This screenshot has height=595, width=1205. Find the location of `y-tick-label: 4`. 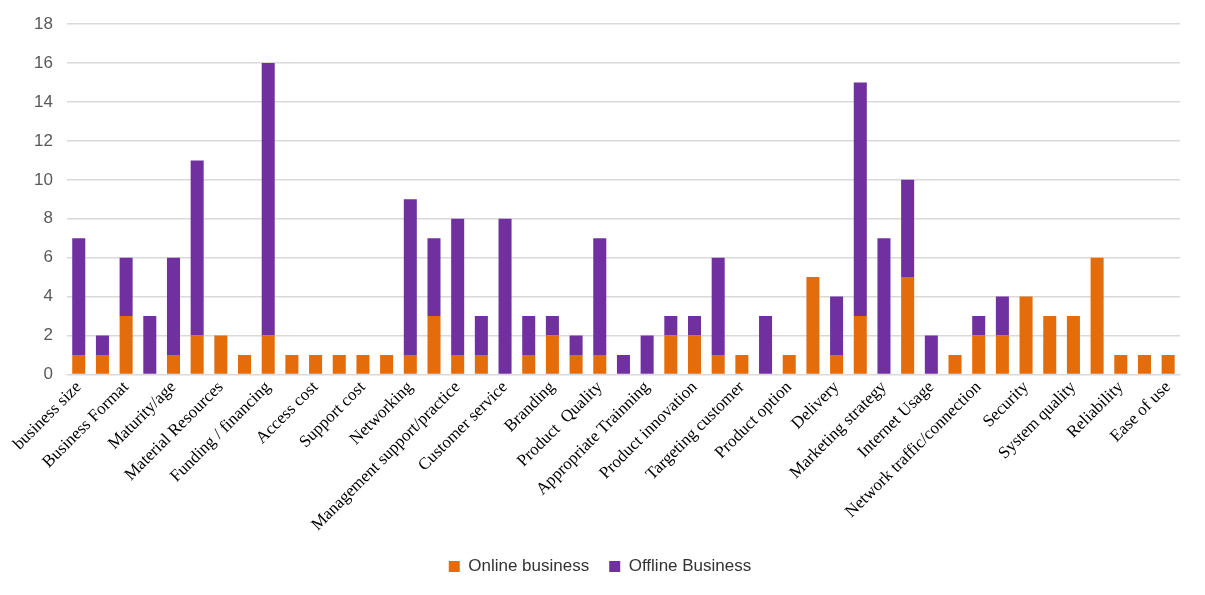

y-tick-label: 4 is located at coordinates (48, 296).